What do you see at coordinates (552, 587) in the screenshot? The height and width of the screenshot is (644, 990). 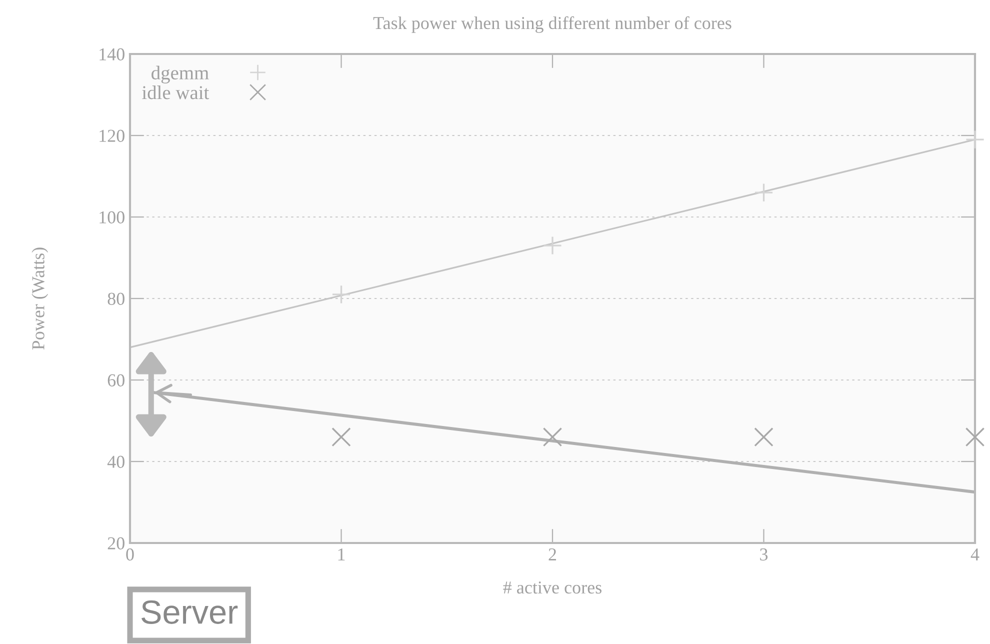 I see `x-axis-title: # active cores` at bounding box center [552, 587].